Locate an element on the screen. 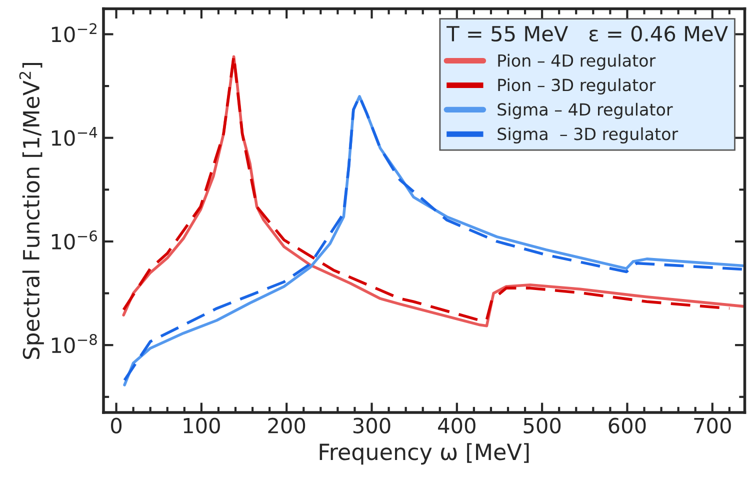 The height and width of the screenshot is (487, 750). legend-title: T = 55 MeV ε = 0.46 MeV is located at coordinates (587, 34).